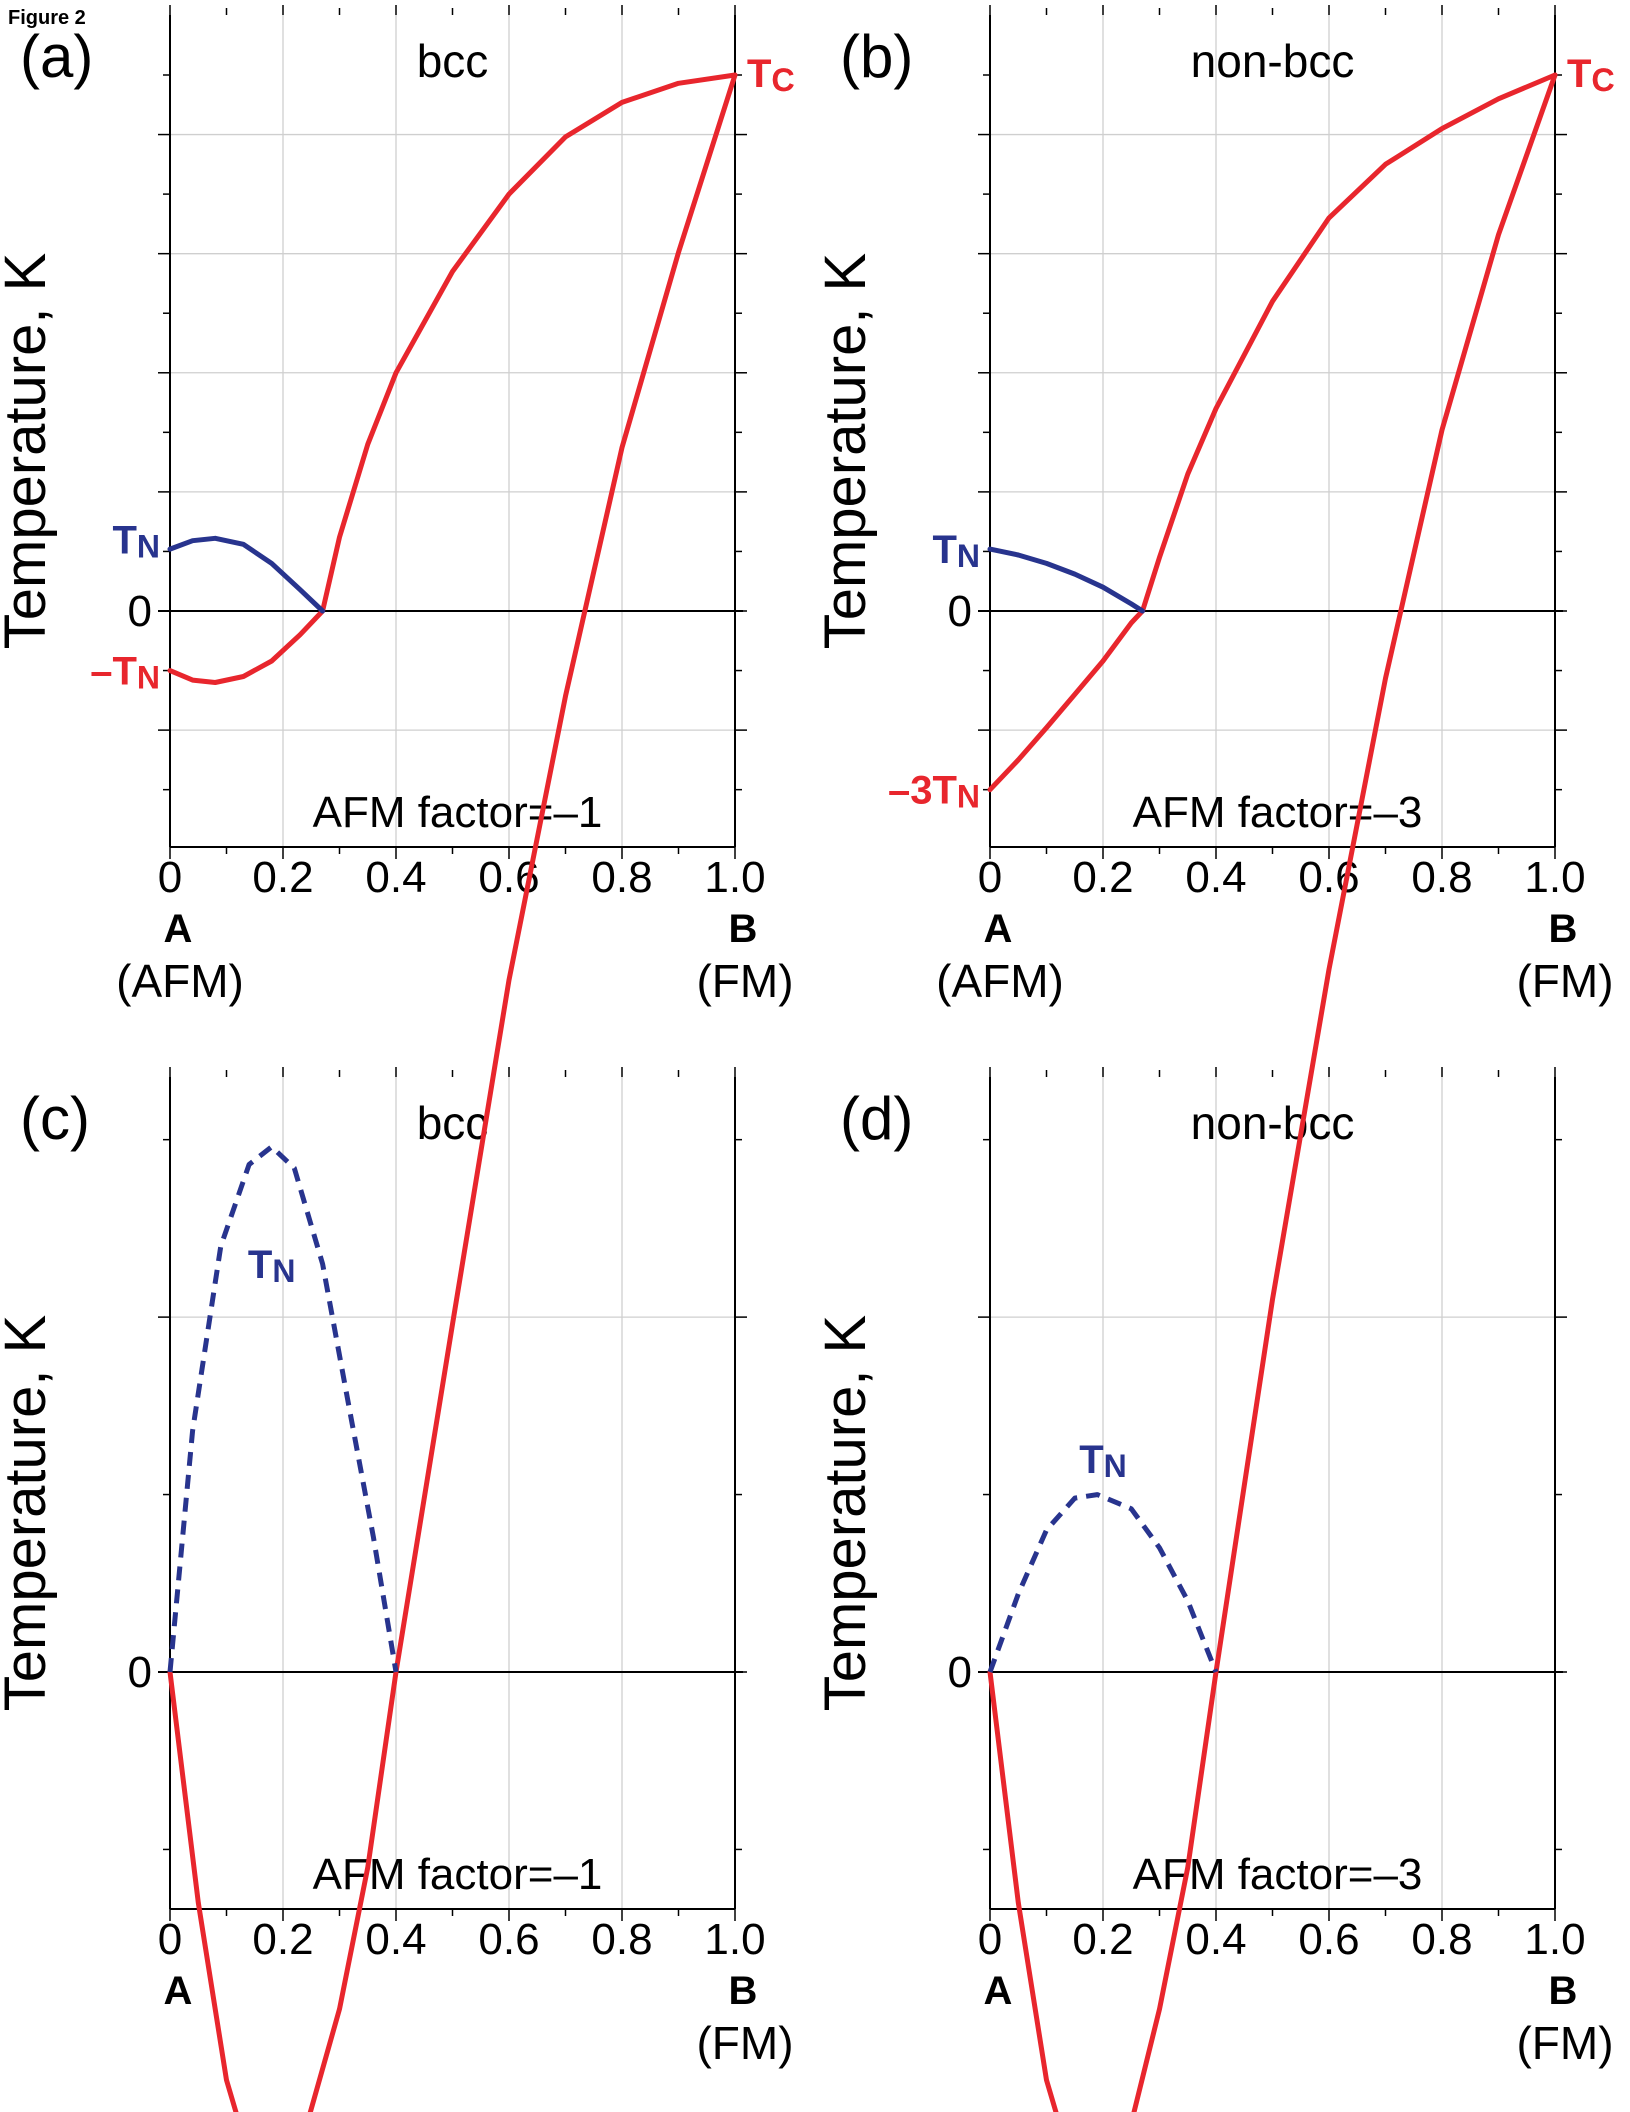  I want to click on panel-letter: (d), so click(876, 1118).